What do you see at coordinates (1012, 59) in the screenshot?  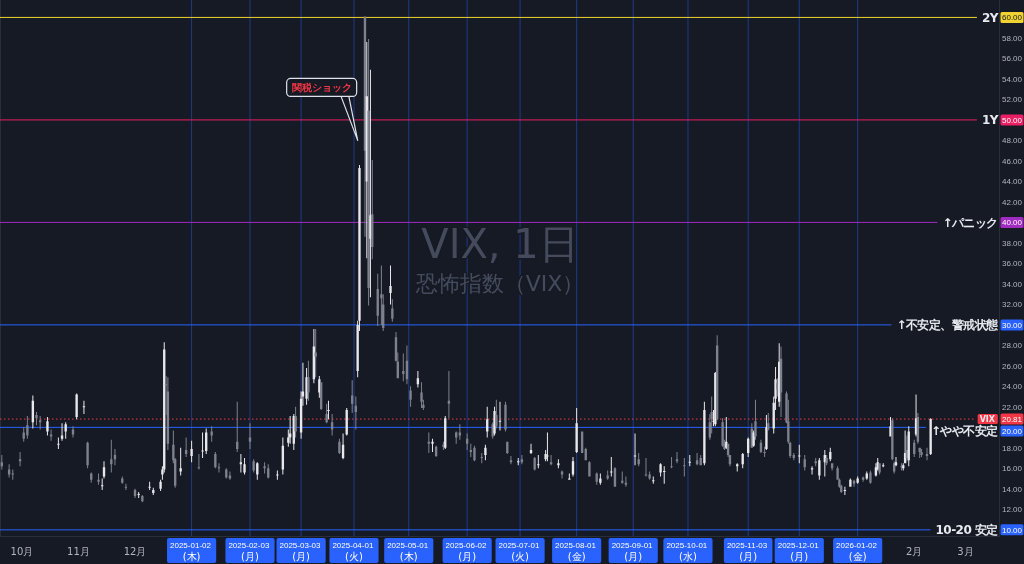 I see `ytick: 56.00` at bounding box center [1012, 59].